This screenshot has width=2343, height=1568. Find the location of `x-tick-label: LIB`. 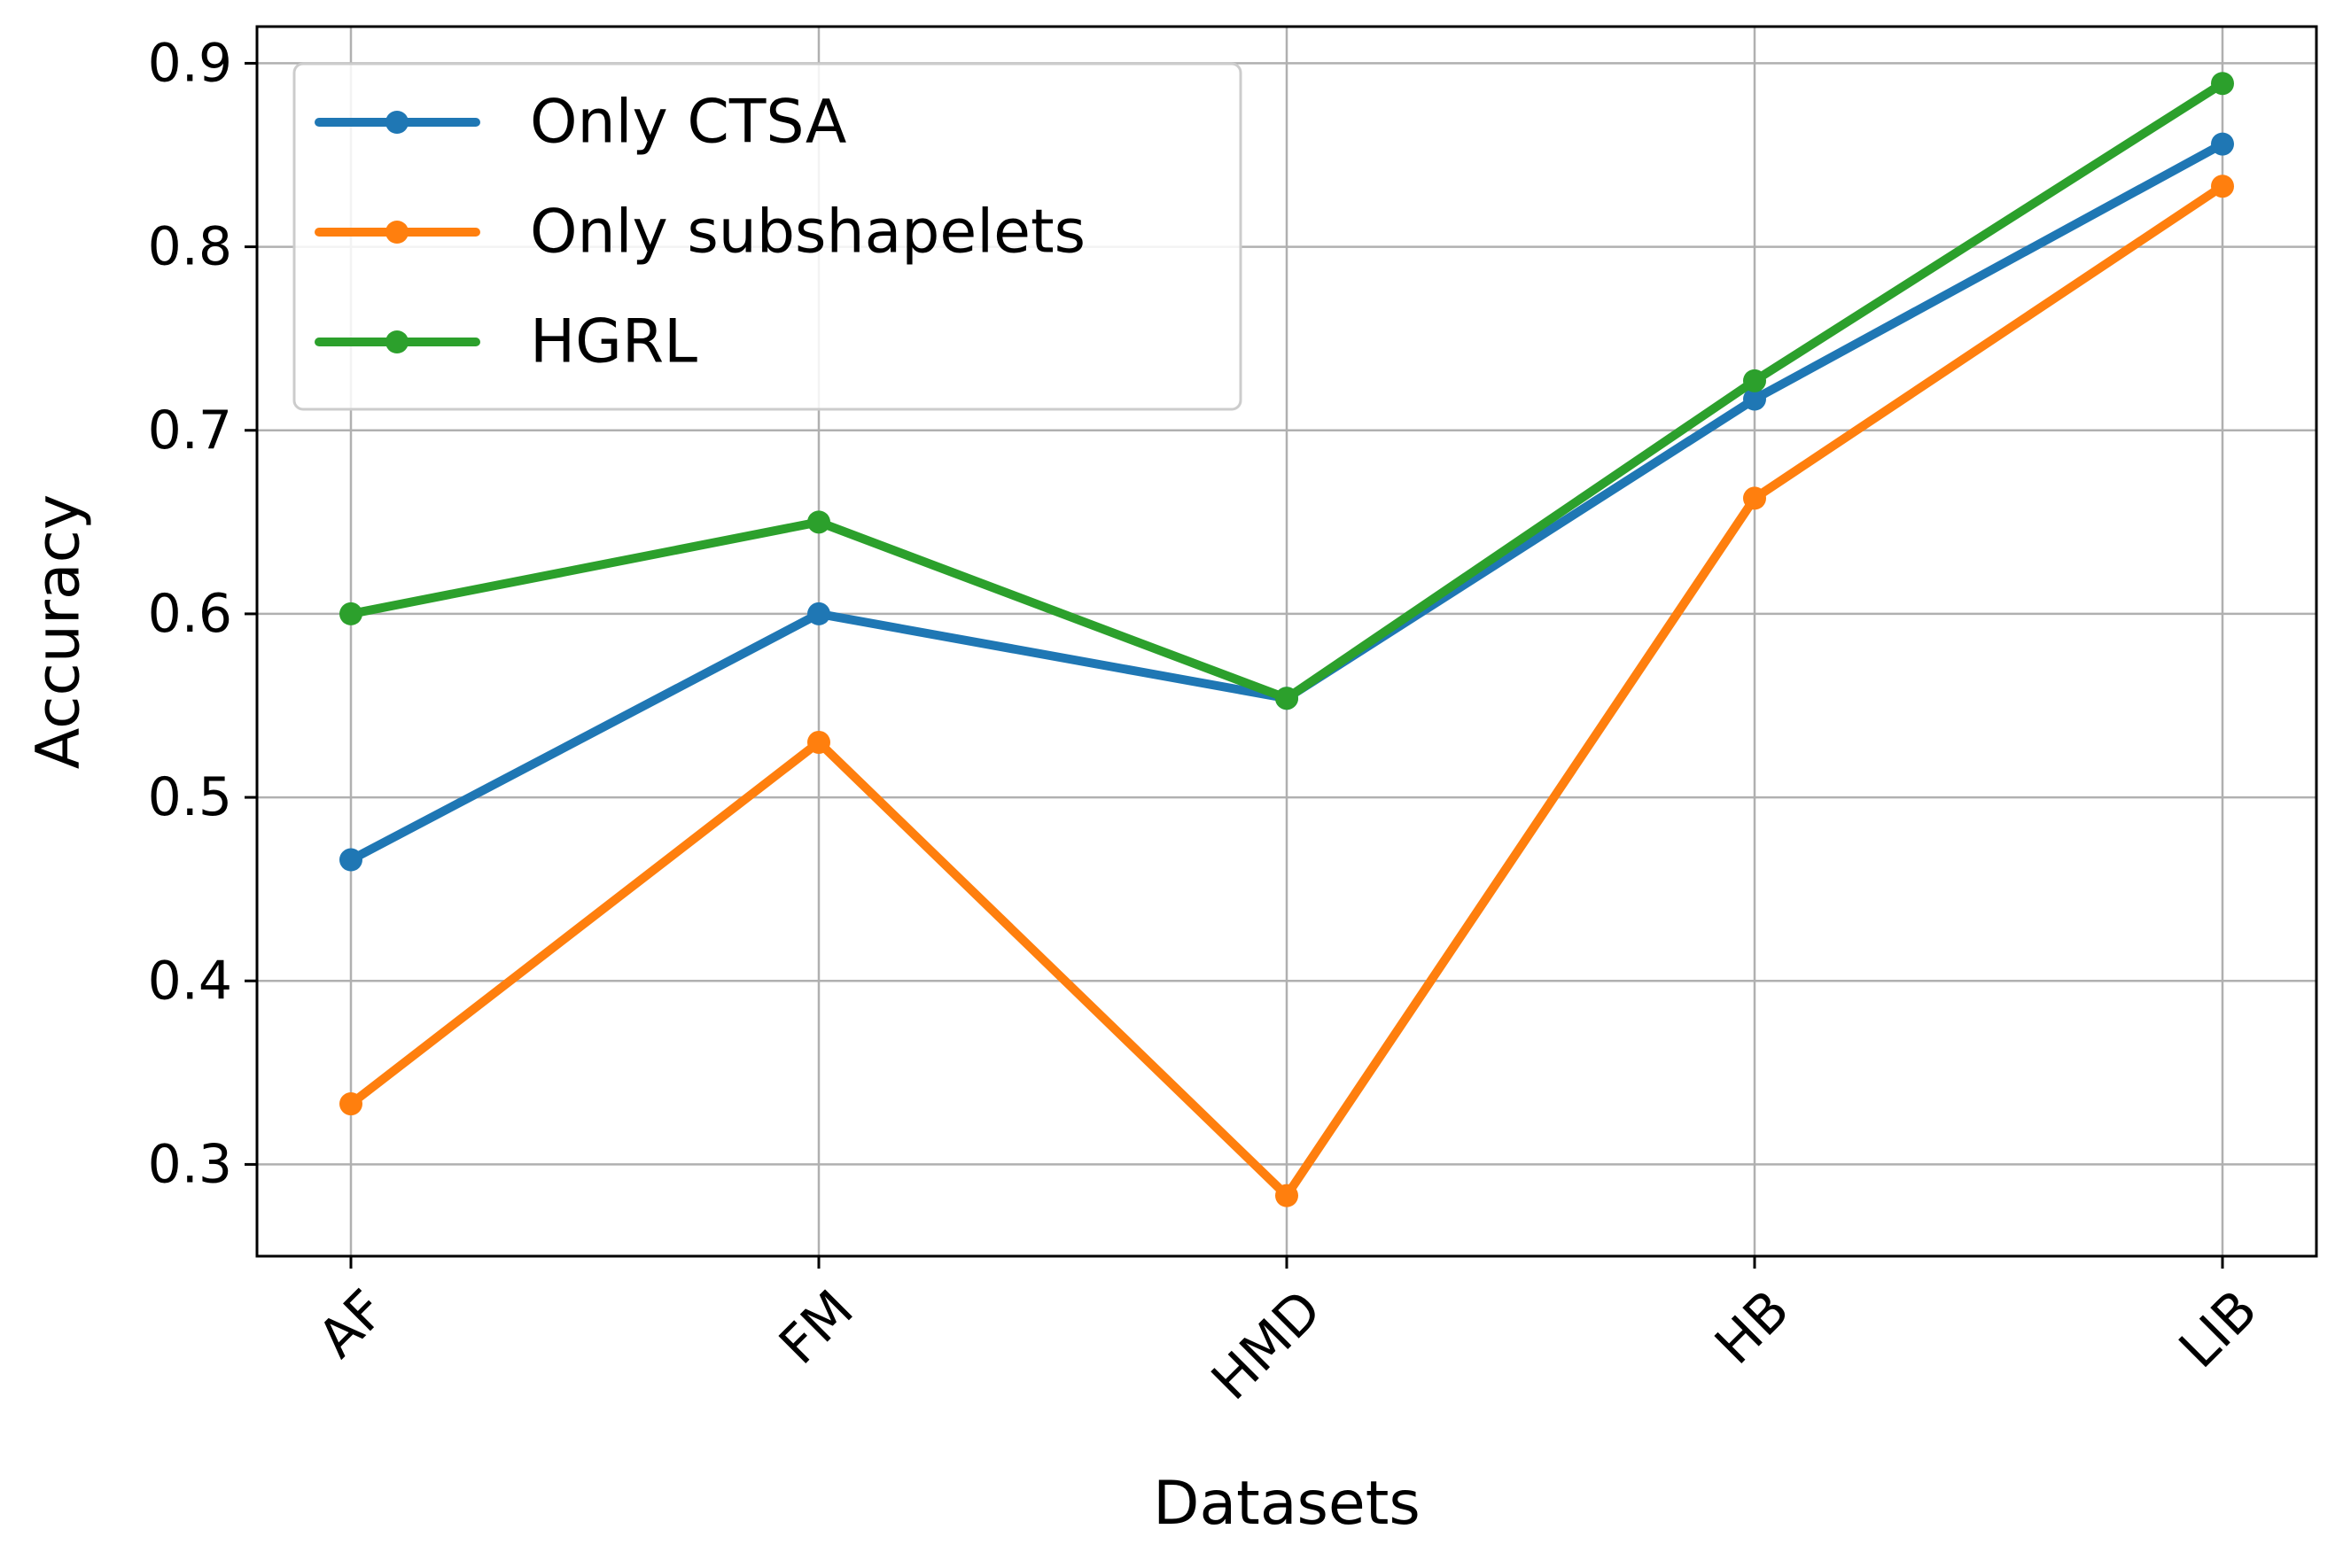

x-tick-label: LIB is located at coordinates (2218, 1329).